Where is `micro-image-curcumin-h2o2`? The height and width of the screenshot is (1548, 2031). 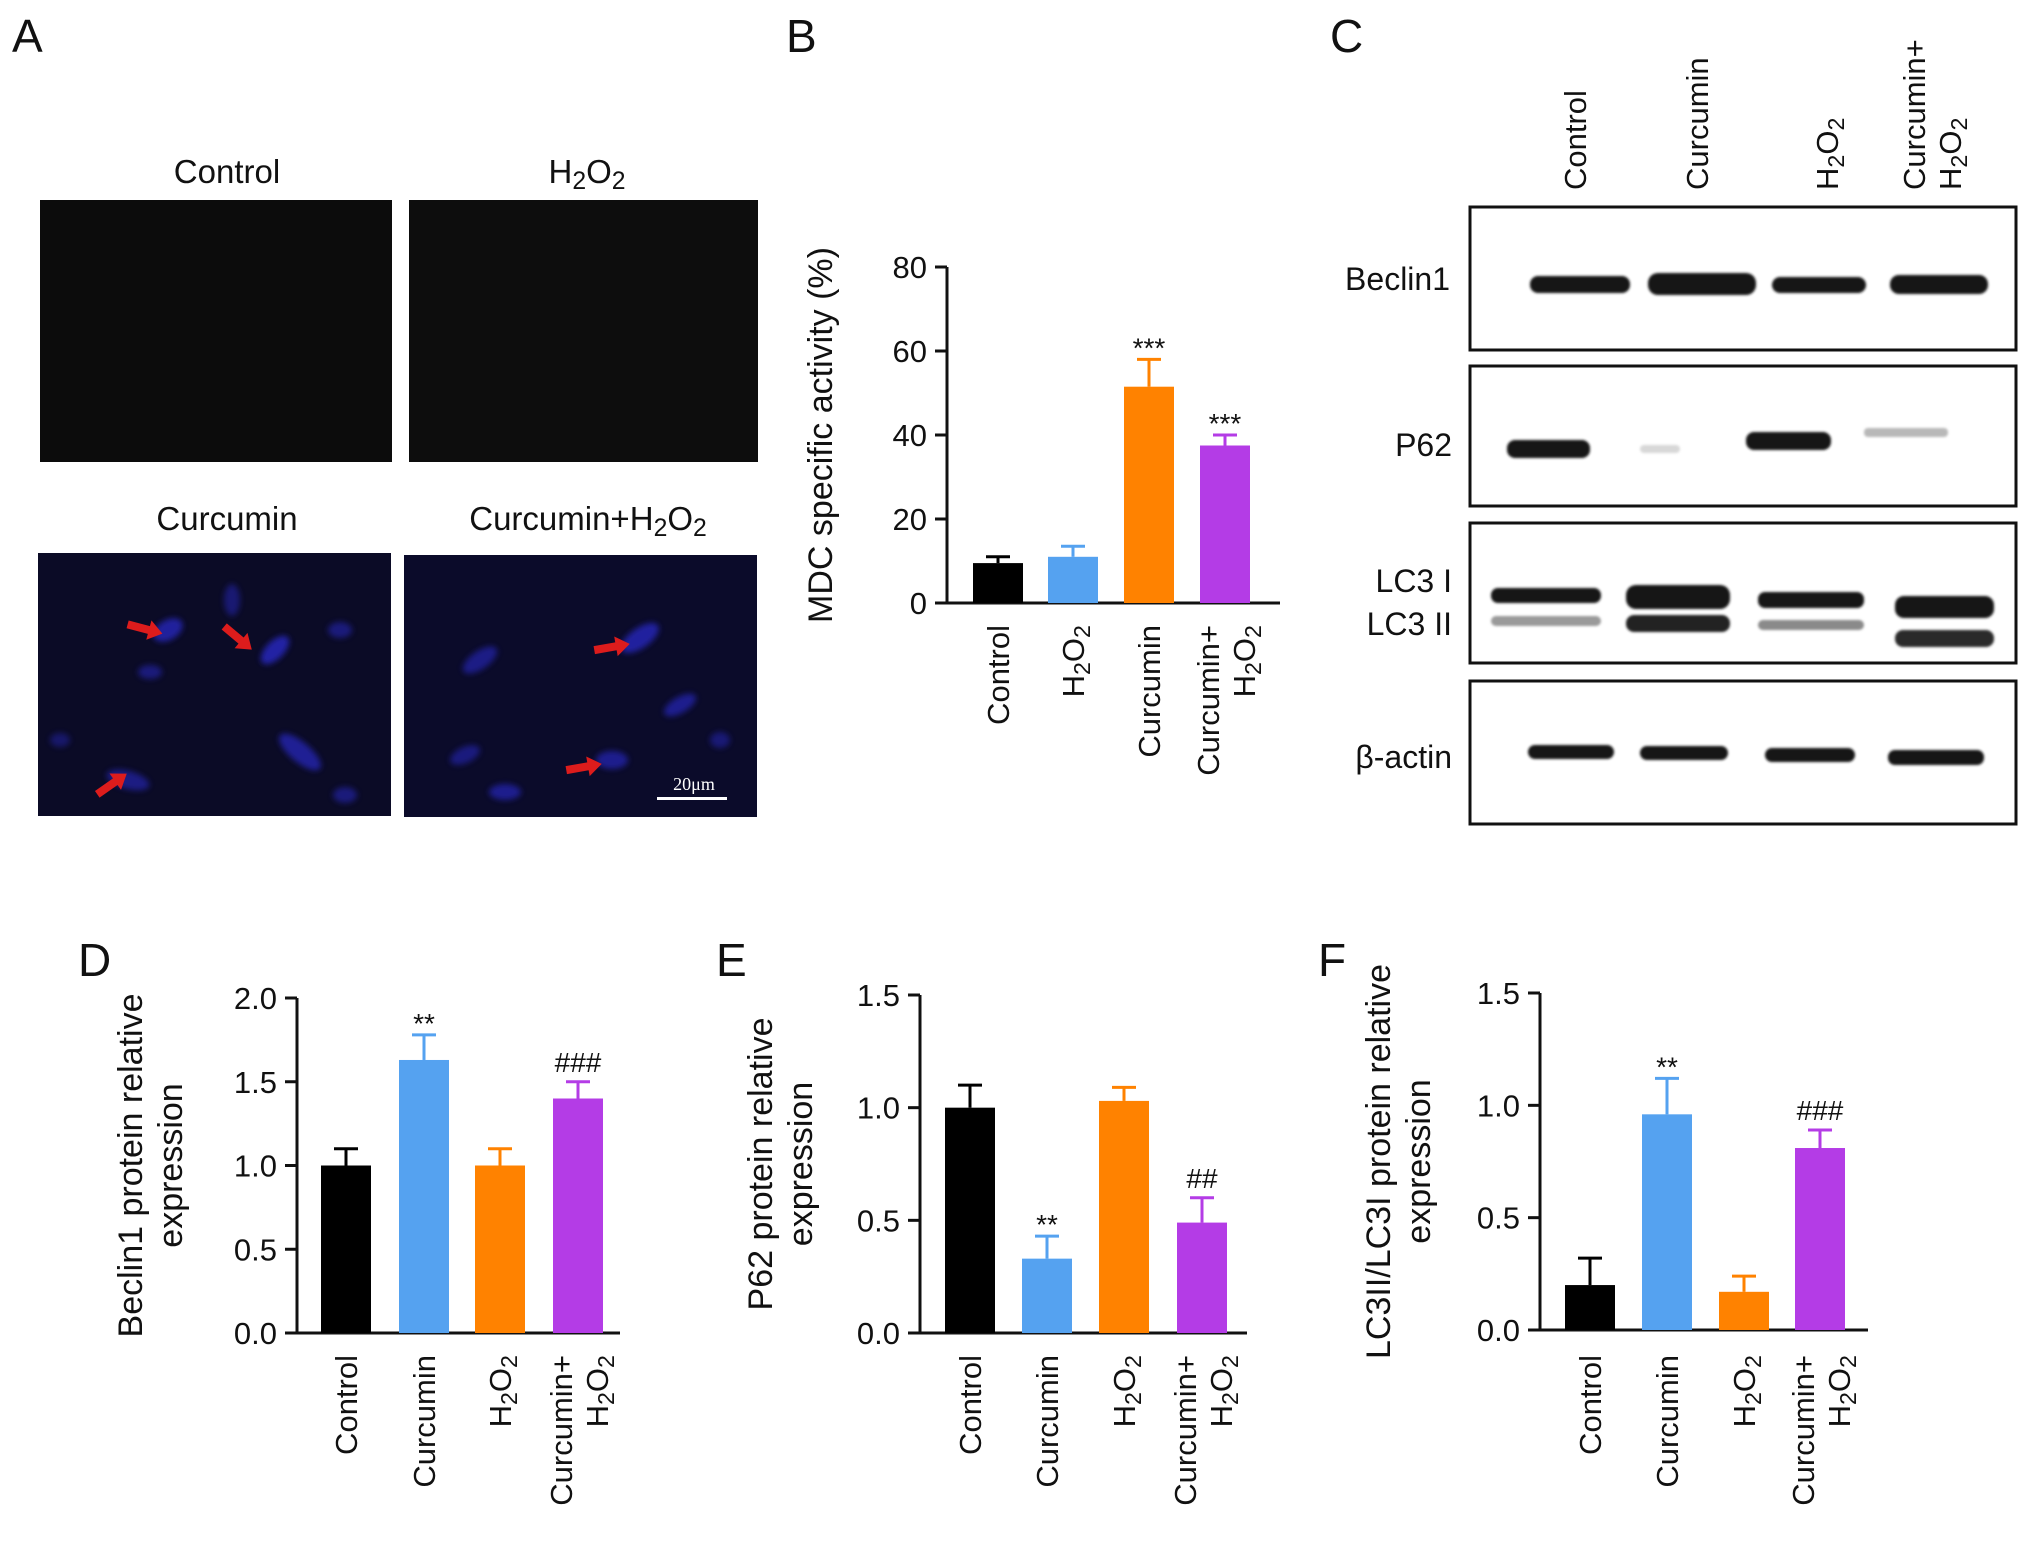
micro-image-curcumin-h2o2 is located at coordinates (580, 686).